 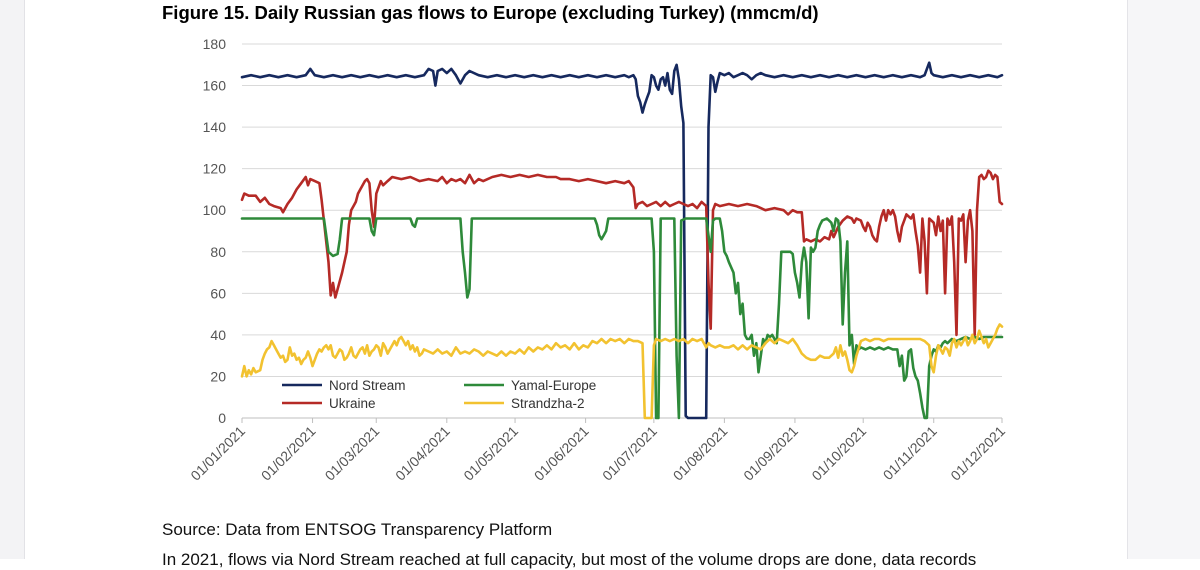 I want to click on y-tick-label-160: 160, so click(x=215, y=86).